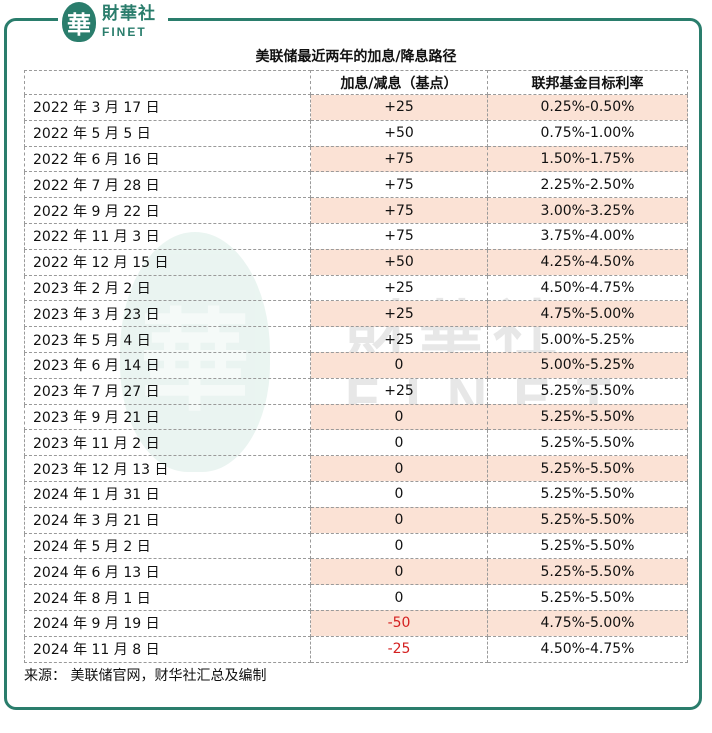  Describe the element at coordinates (167, 365) in the screenshot. I see `row-date: 2023 年 6 月 14 日` at that location.